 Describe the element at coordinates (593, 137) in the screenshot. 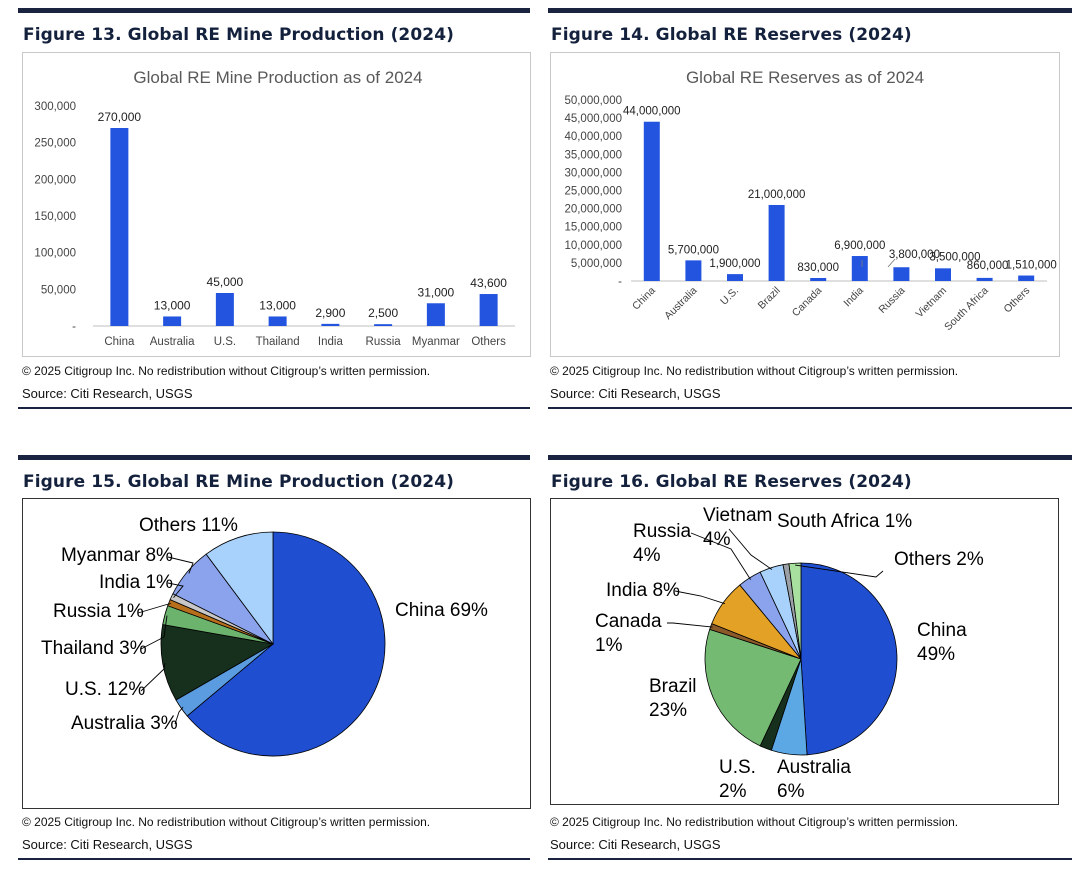

I see `y-tick-label: 40,000,000` at that location.